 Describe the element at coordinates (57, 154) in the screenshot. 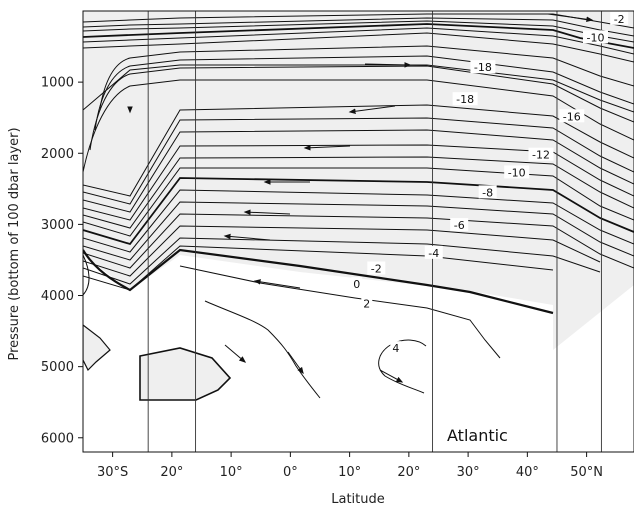

I see `y-tick-label: 2000` at that location.